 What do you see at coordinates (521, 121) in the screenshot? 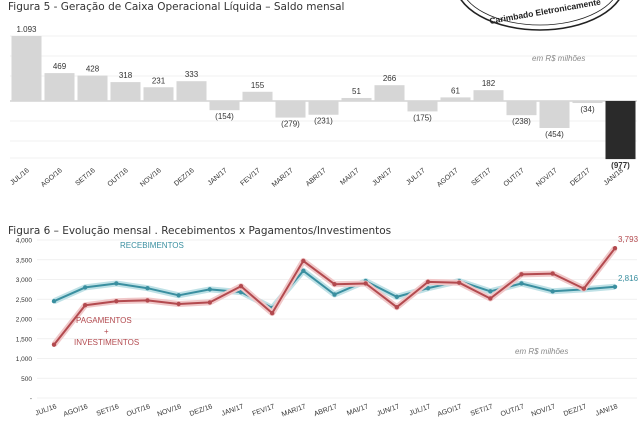
I see `bar-value-label: (238)` at bounding box center [521, 121].